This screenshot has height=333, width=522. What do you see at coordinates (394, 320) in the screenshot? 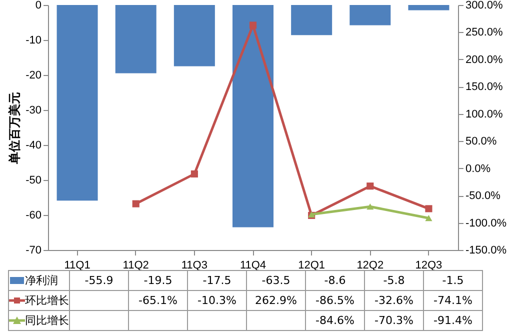
I see `data-label: -70.3%` at bounding box center [394, 320].